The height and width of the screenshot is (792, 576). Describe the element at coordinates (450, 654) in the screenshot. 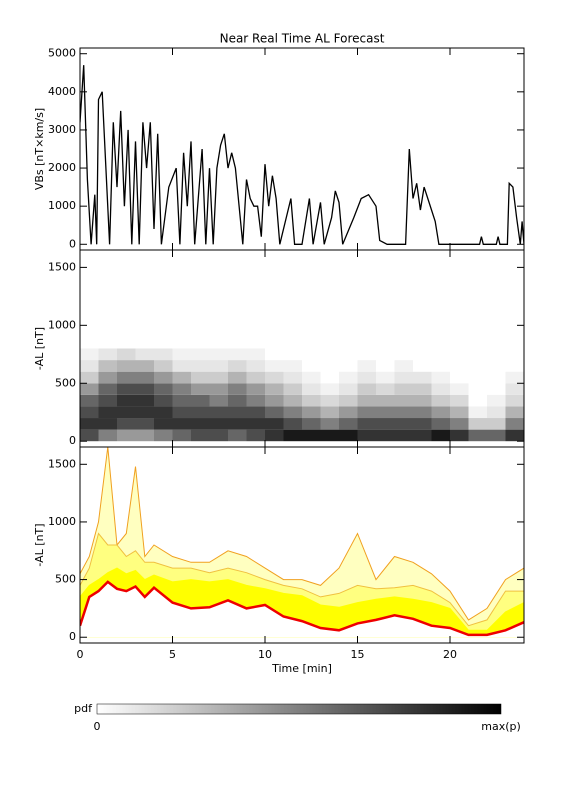

I see `x-tick-label: 20` at that location.